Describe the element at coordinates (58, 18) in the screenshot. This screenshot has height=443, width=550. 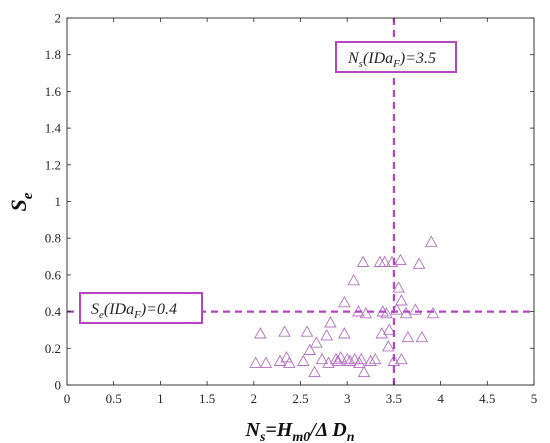
I see `y-tick-label: 2` at that location.